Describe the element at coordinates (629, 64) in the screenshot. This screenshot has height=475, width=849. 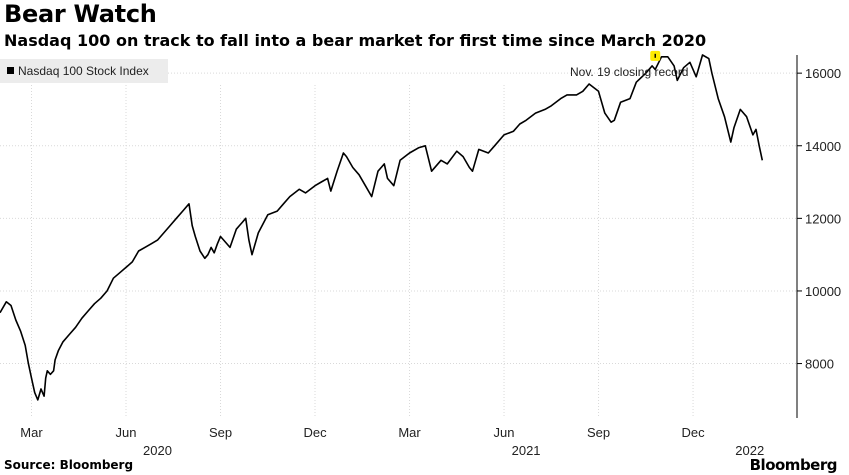
I see `annotation-layer: Nov. 19 closing record` at that location.